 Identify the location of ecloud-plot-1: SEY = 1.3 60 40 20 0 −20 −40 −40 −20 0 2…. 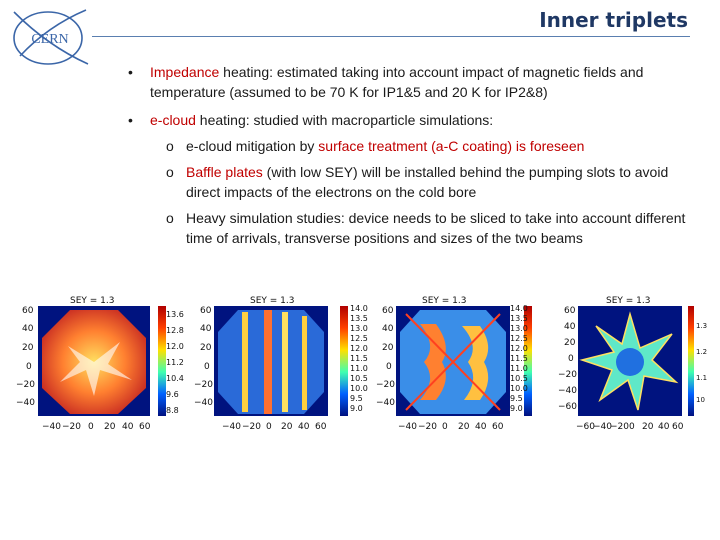
(96, 366).